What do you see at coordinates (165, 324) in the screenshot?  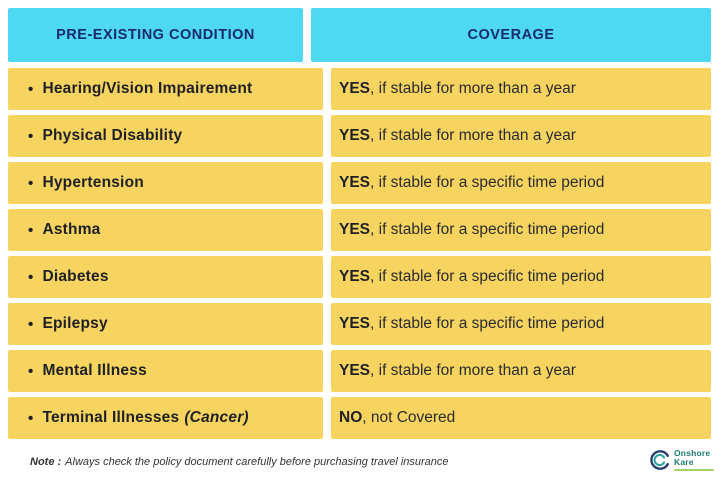 I see `condition-cell: • Epilepsy` at bounding box center [165, 324].